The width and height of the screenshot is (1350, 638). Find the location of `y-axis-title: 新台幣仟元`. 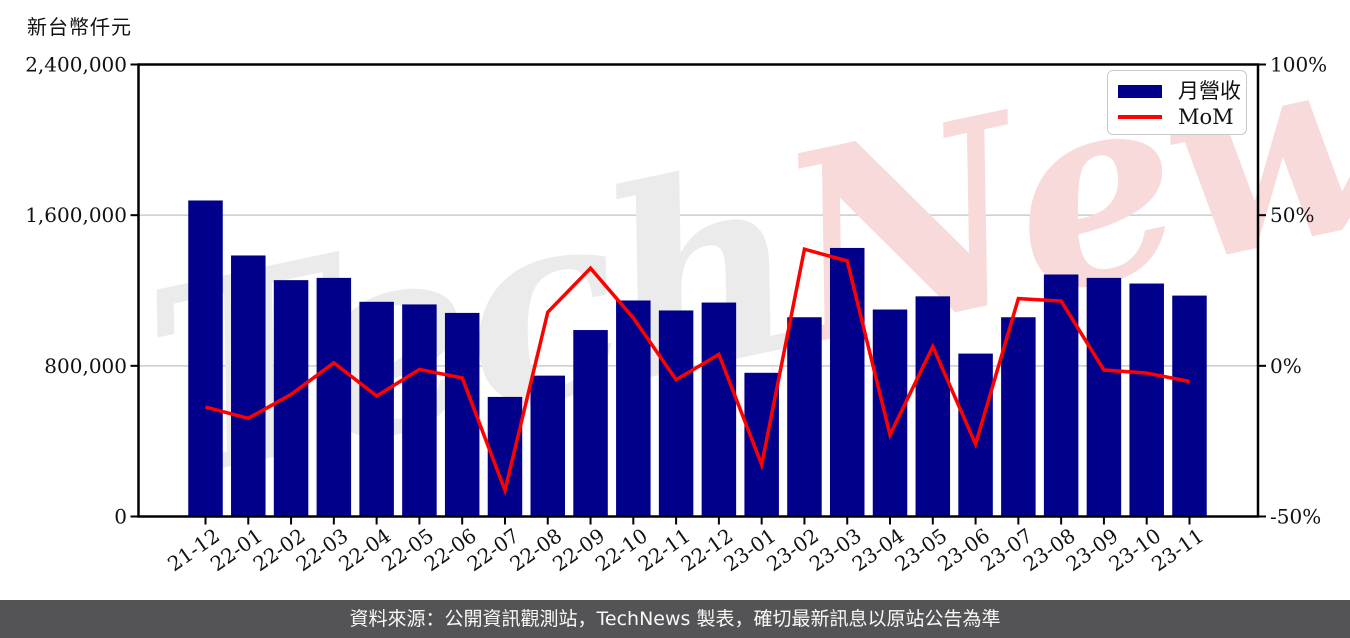

y-axis-title: 新台幣仟元 is located at coordinates (79, 27).